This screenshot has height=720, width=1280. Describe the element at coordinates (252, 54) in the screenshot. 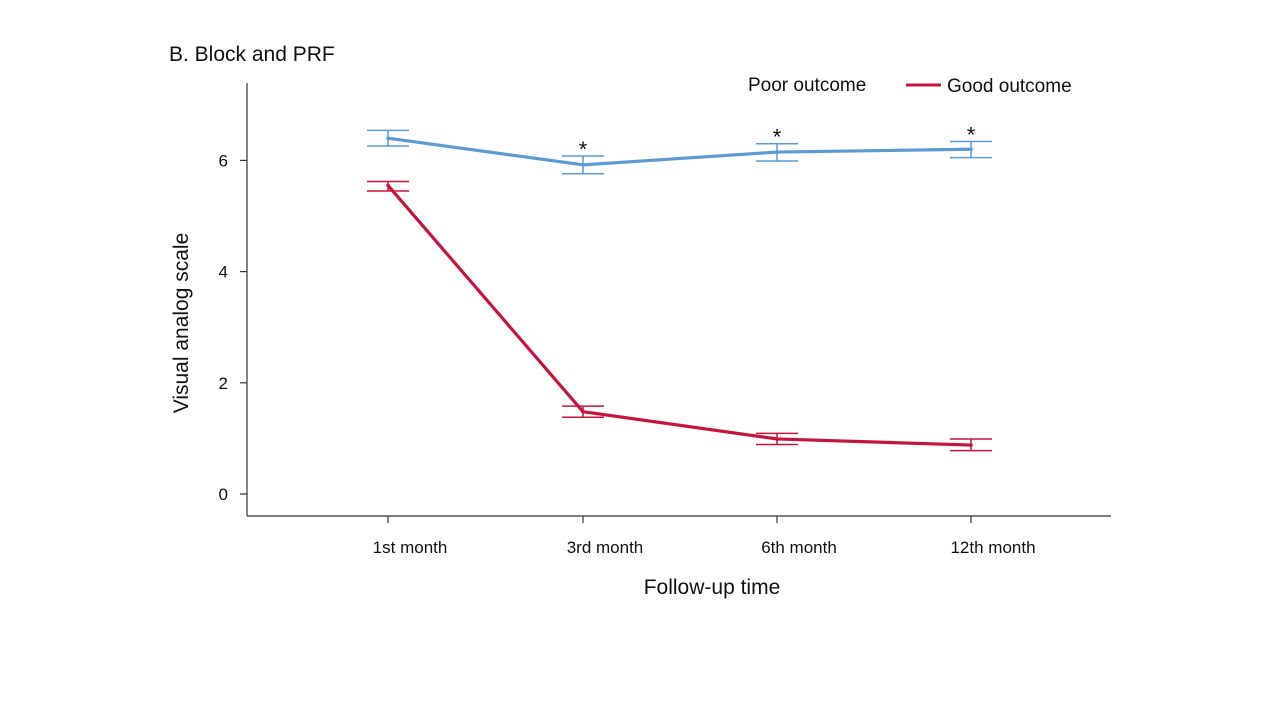

I see `chart-title: B. Block and PRF` at that location.